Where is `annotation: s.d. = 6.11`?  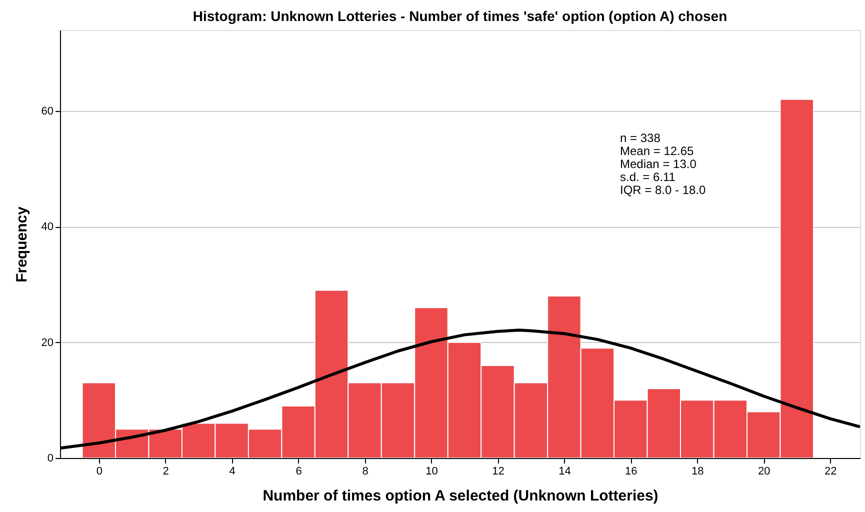
annotation: s.d. = 6.11 is located at coordinates (648, 177).